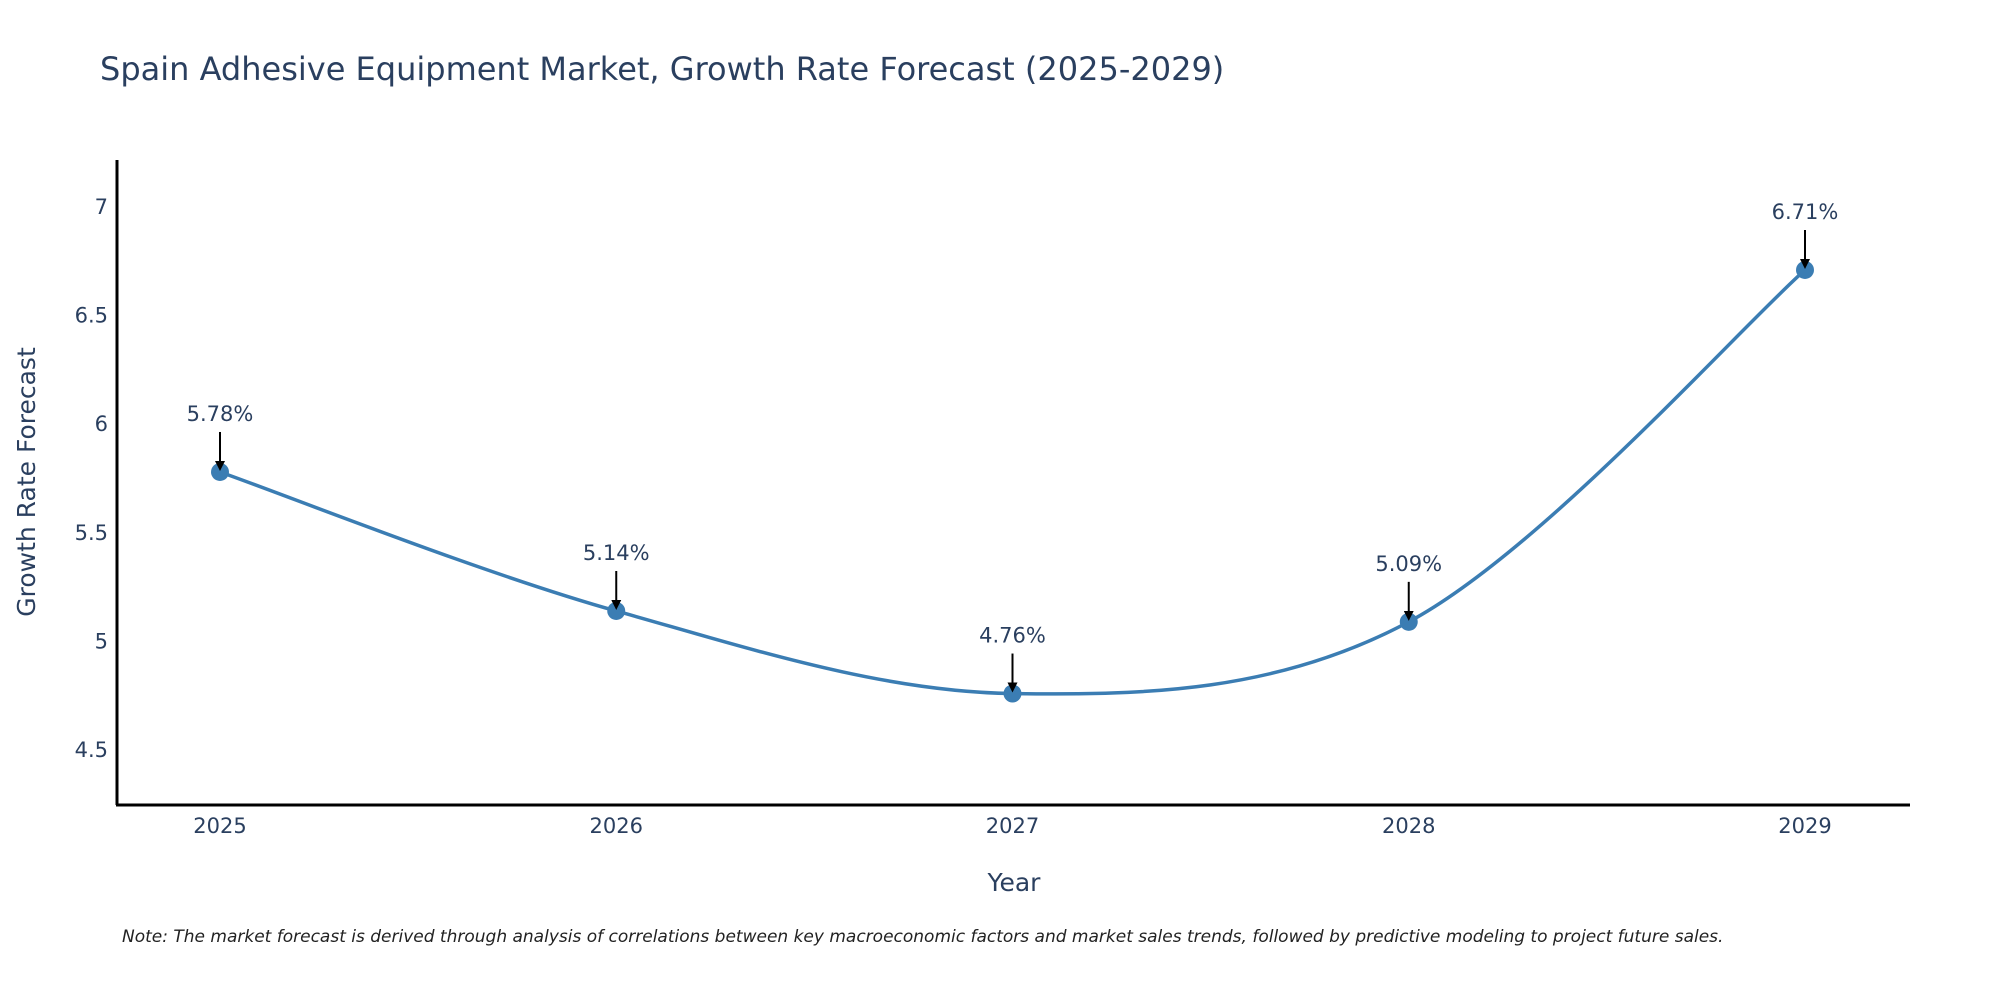 Image resolution: width=2000 pixels, height=1000 pixels. I want to click on data-label: 4.76%, so click(1012, 636).